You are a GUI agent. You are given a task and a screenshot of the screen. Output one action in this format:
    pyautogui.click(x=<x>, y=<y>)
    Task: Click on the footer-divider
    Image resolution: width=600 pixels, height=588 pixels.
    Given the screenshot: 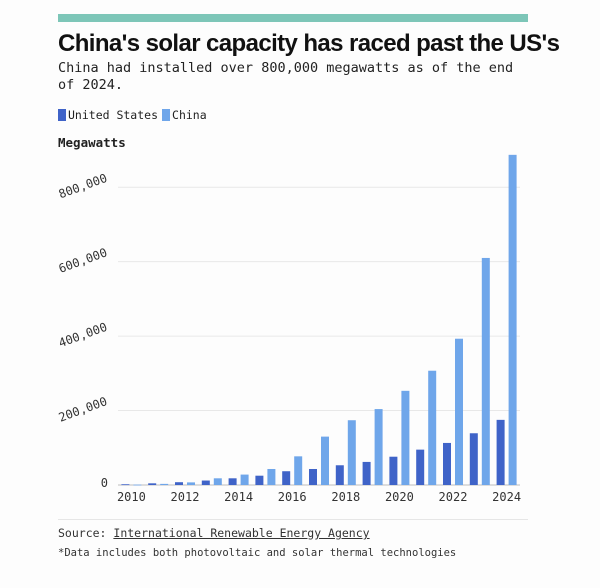 What is the action you would take?
    pyautogui.click(x=293, y=519)
    